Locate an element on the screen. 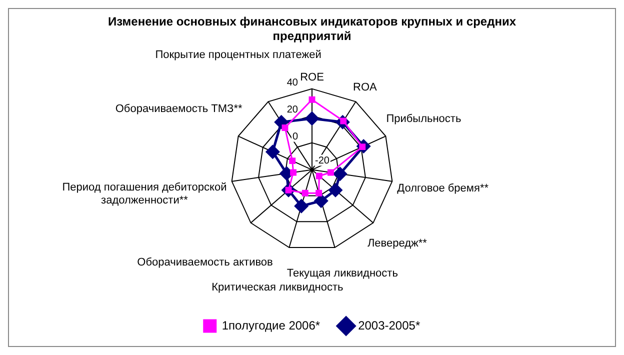 The image size is (624, 355). spoke-label: Текущая ликвидность is located at coordinates (342, 273).